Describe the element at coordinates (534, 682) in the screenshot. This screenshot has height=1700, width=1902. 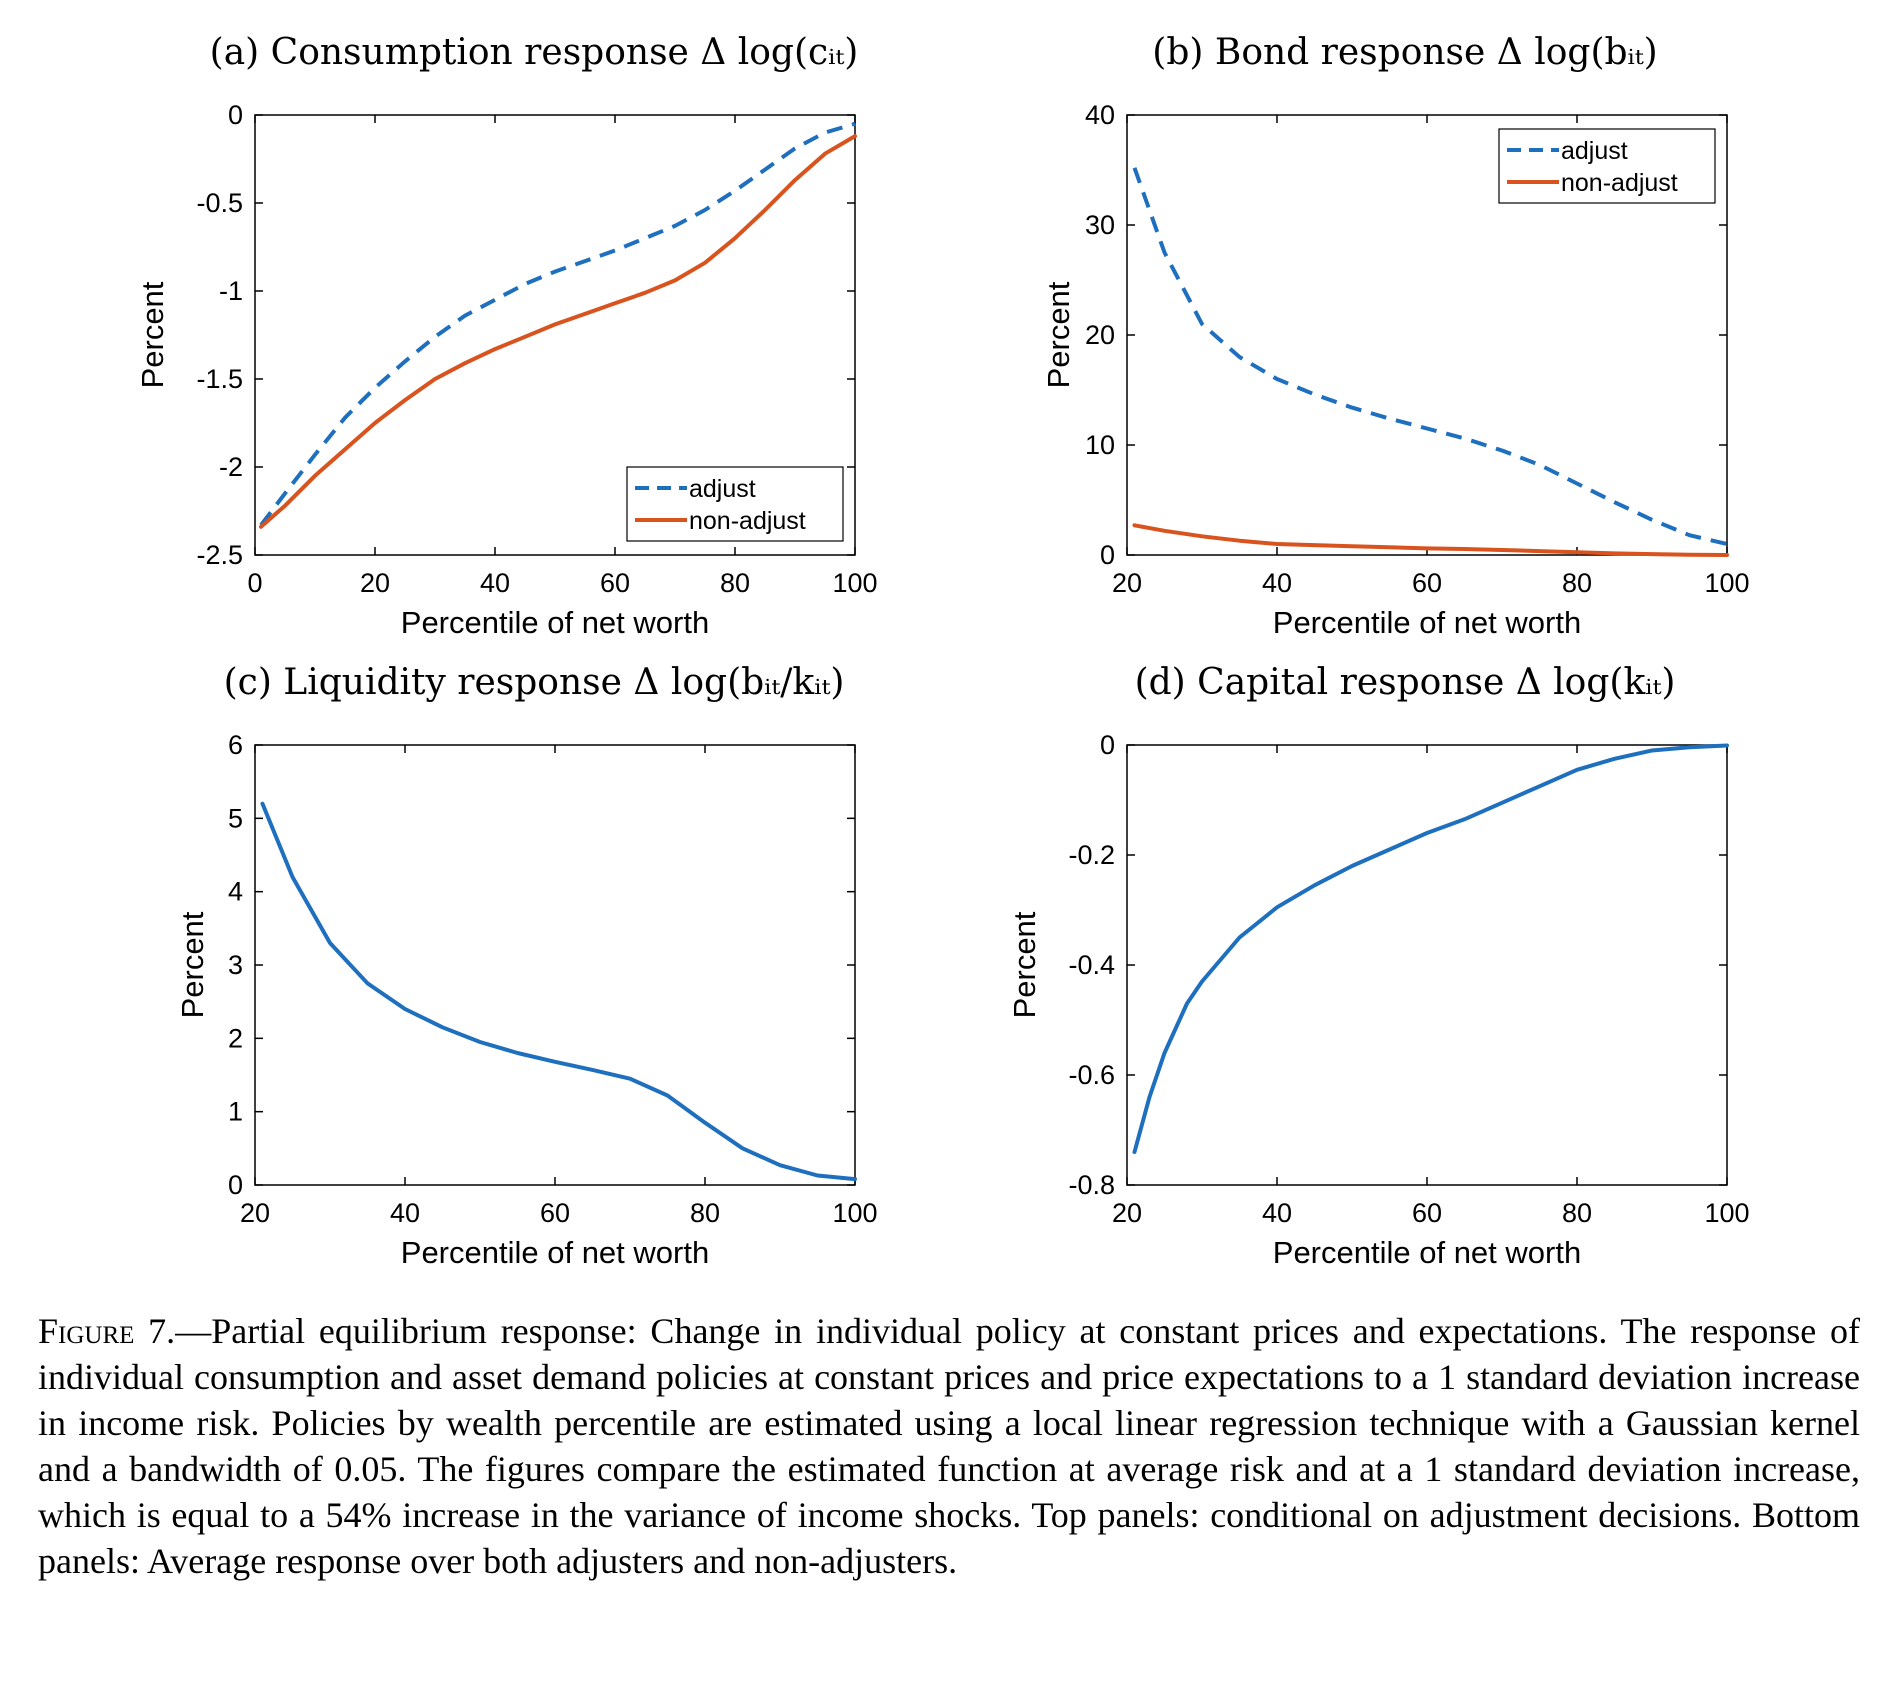
I see `panel-c-title: (c) Liquidity response Δ log(bᵢₜ/kᵢₜ)` at that location.